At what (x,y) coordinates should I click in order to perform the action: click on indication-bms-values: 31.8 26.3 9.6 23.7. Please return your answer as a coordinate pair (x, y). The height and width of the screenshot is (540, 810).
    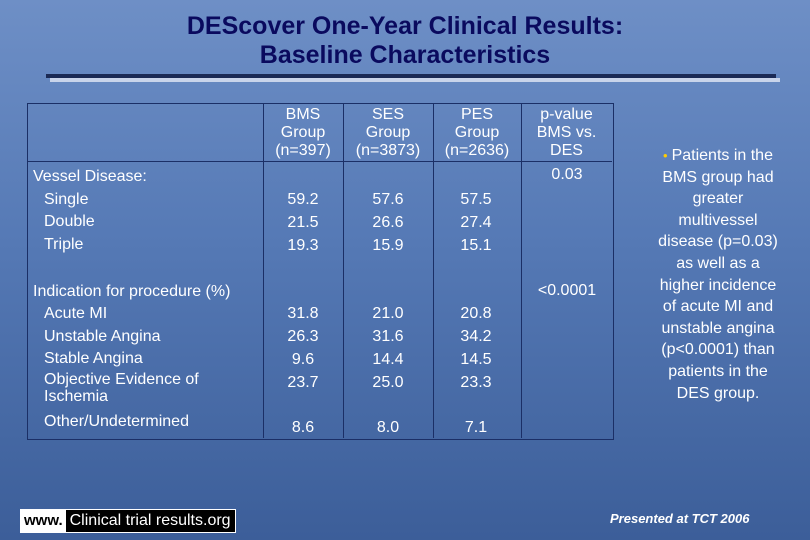
    Looking at the image, I should click on (303, 348).